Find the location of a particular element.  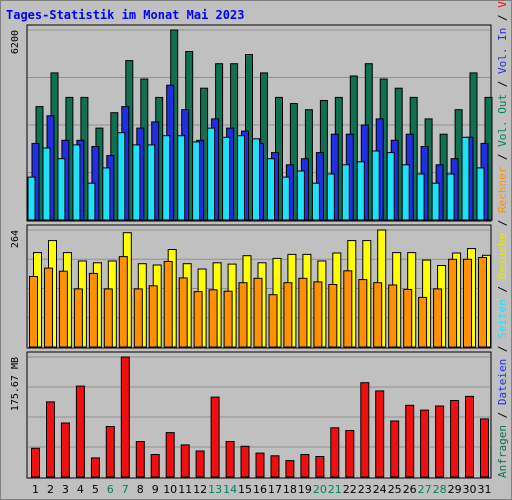

legend-part-4: Seiten is located at coordinates (502, 319).